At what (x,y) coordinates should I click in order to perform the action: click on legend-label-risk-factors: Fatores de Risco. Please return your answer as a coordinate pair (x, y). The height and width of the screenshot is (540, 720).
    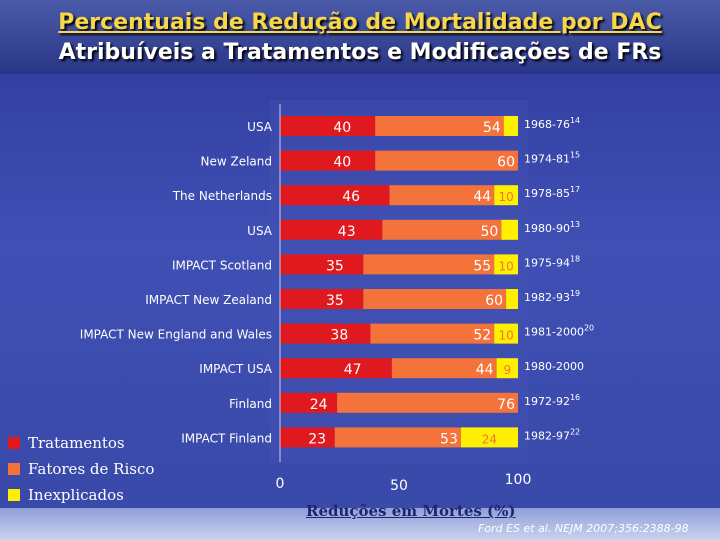
    Looking at the image, I should click on (91, 469).